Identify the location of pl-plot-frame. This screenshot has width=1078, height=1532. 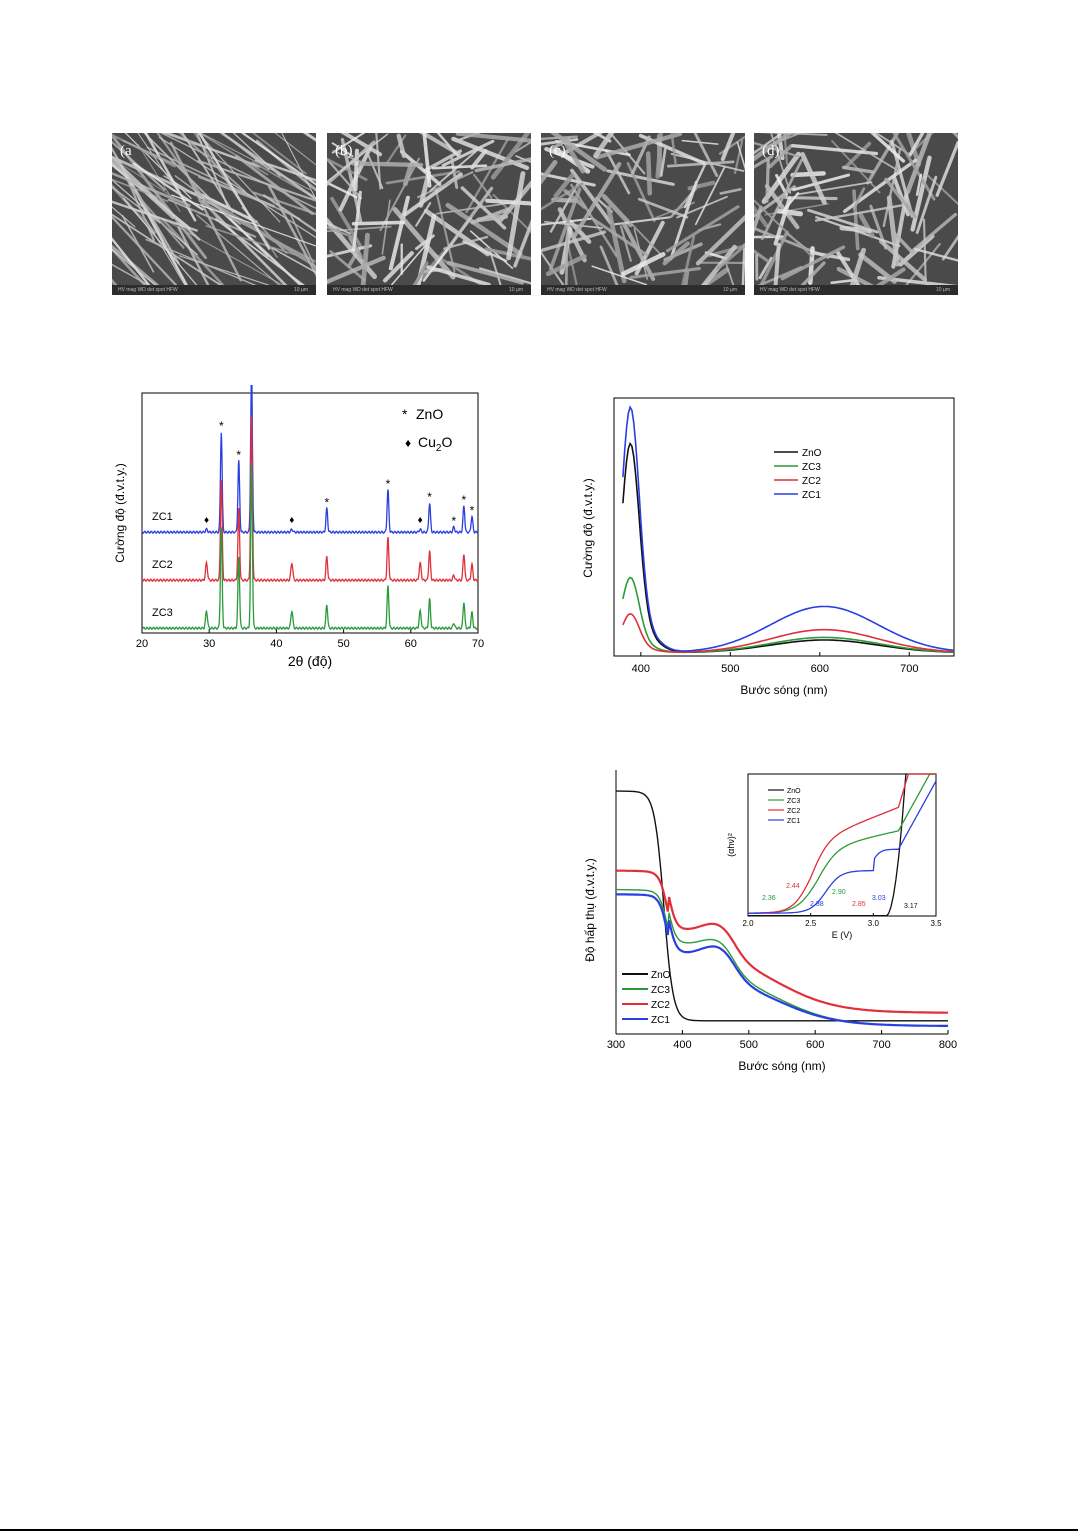
(784, 527).